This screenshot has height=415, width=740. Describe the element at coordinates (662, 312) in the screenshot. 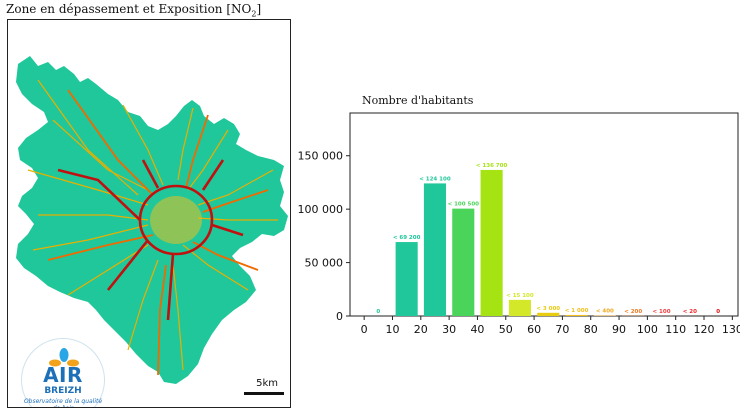

I see `bar-label: < 100` at that location.